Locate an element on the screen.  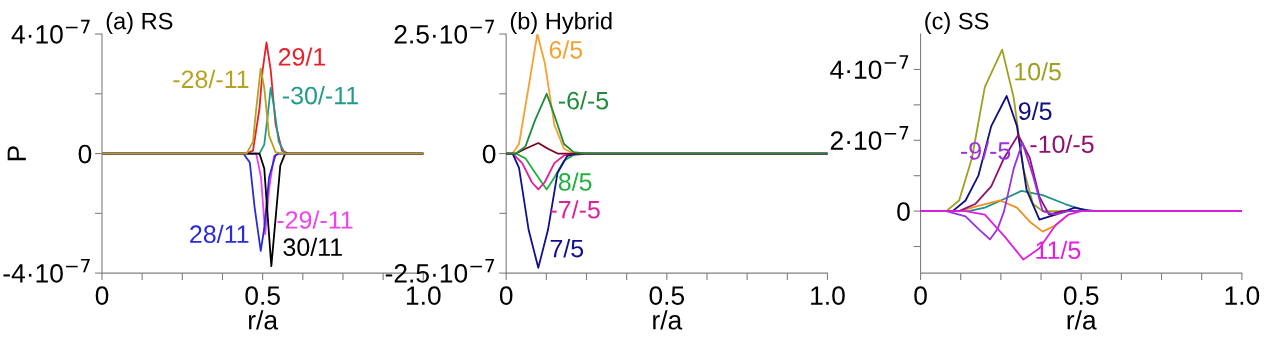
series-label: 6/5 is located at coordinates (566, 49).